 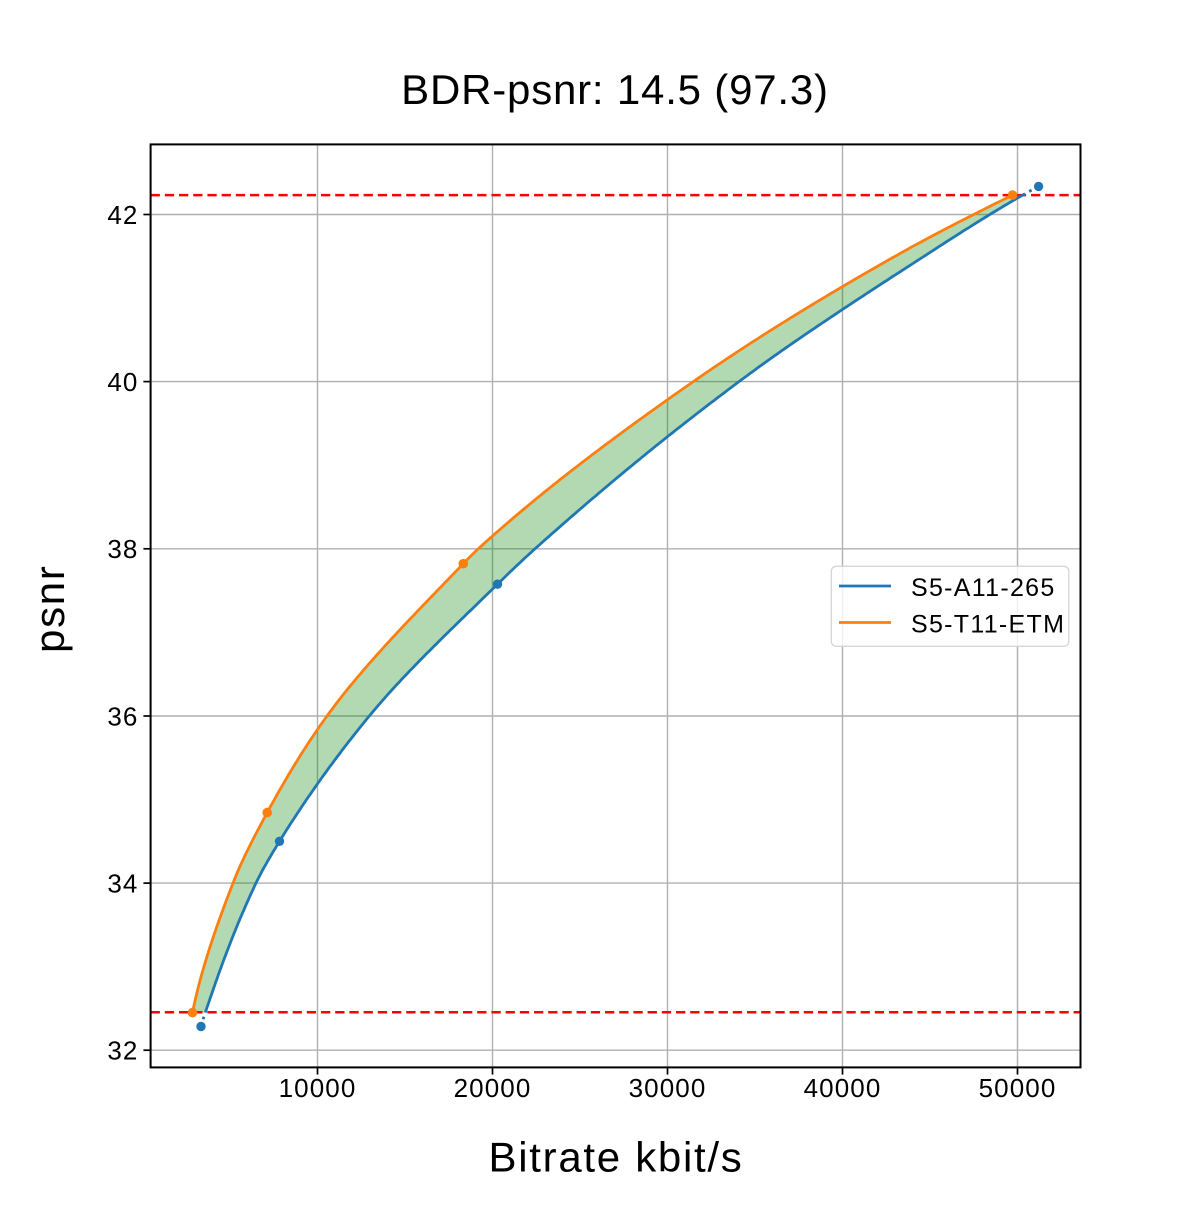 What do you see at coordinates (122, 549) in the screenshot?
I see `svg-text: 38` at bounding box center [122, 549].